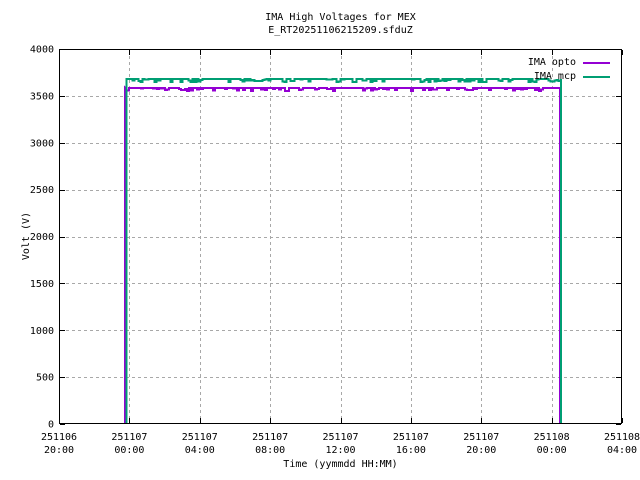  What do you see at coordinates (51, 425) in the screenshot?
I see `y-tick-label: 0` at bounding box center [51, 425].